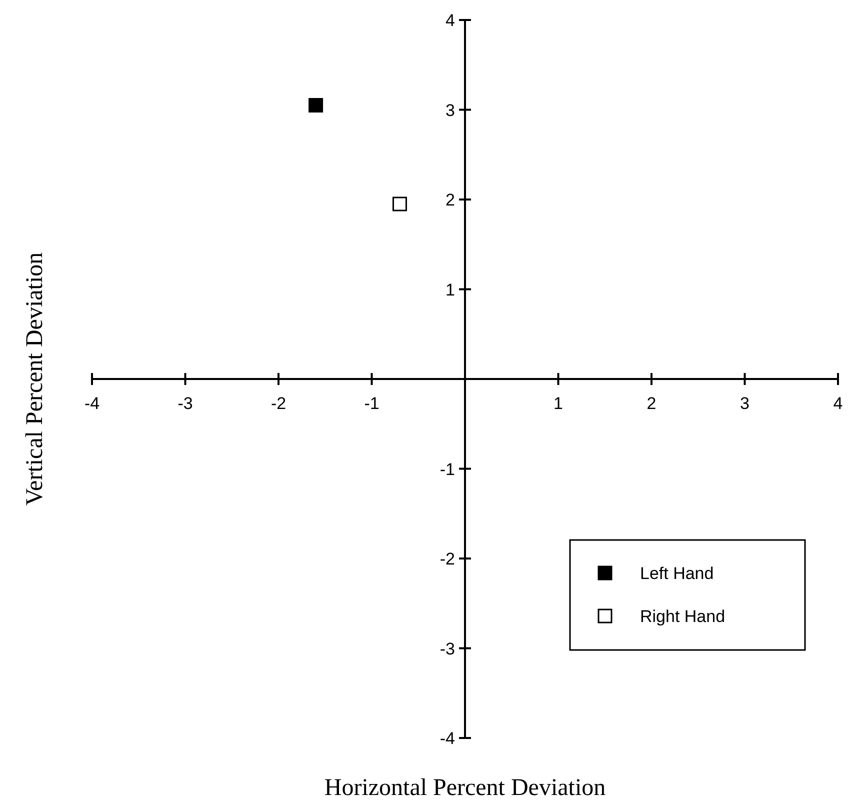 The height and width of the screenshot is (805, 849). What do you see at coordinates (447, 469) in the screenshot?
I see `y-tick-label: -1` at bounding box center [447, 469].